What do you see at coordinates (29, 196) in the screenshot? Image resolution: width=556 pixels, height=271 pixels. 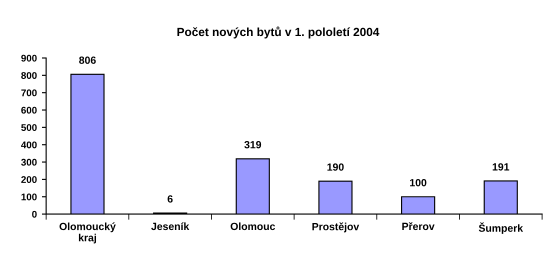 I see `y-tick-label: 100` at bounding box center [29, 196].